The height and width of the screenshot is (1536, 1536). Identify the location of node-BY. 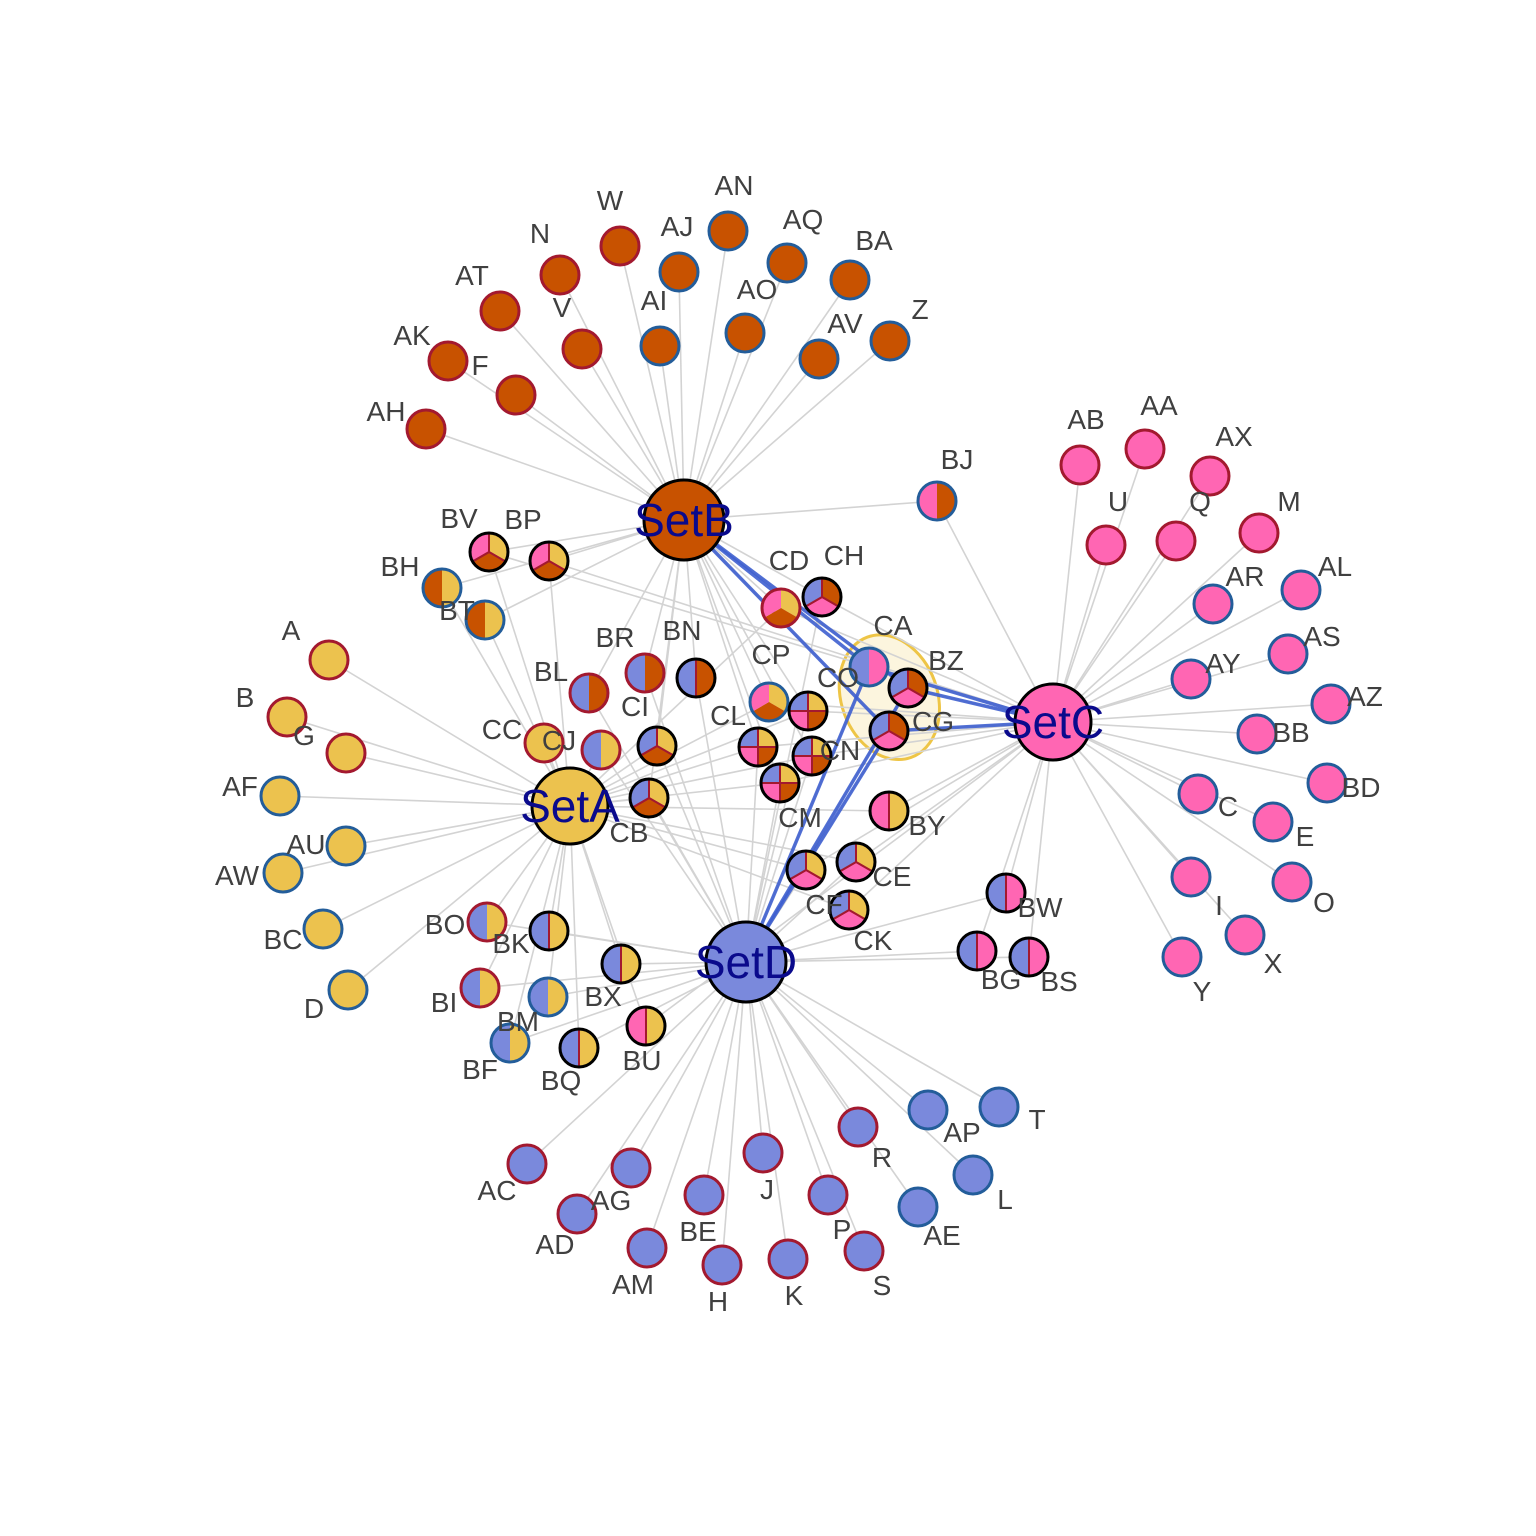
(889, 811).